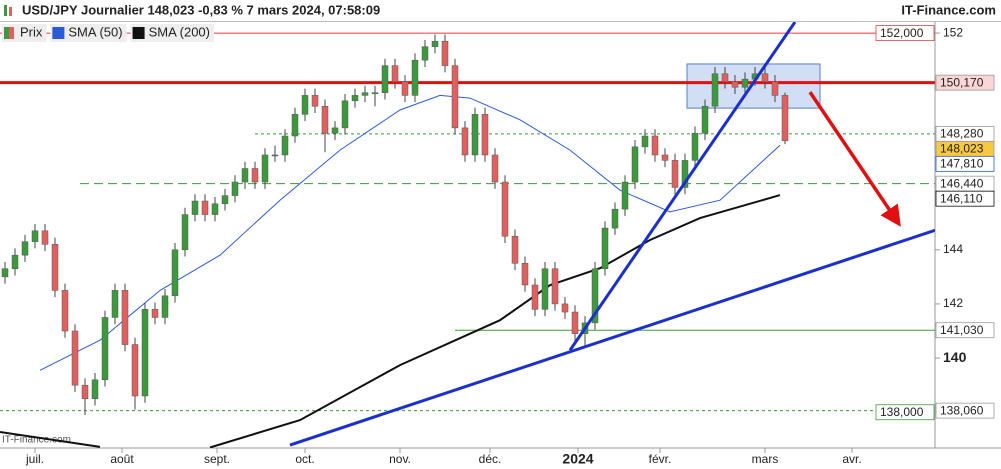 The width and height of the screenshot is (1001, 469). I want to click on x-tick-label: nov., so click(400, 459).